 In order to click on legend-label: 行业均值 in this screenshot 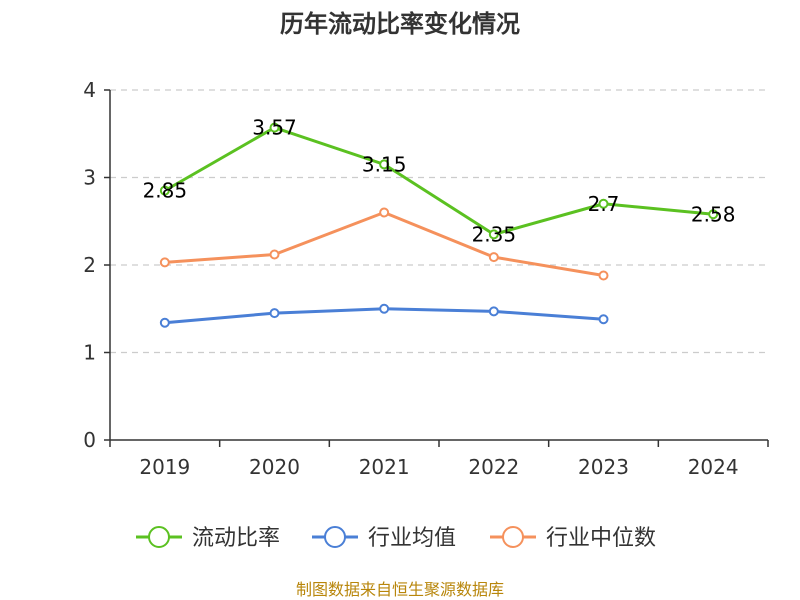, I will do `click(412, 538)`.